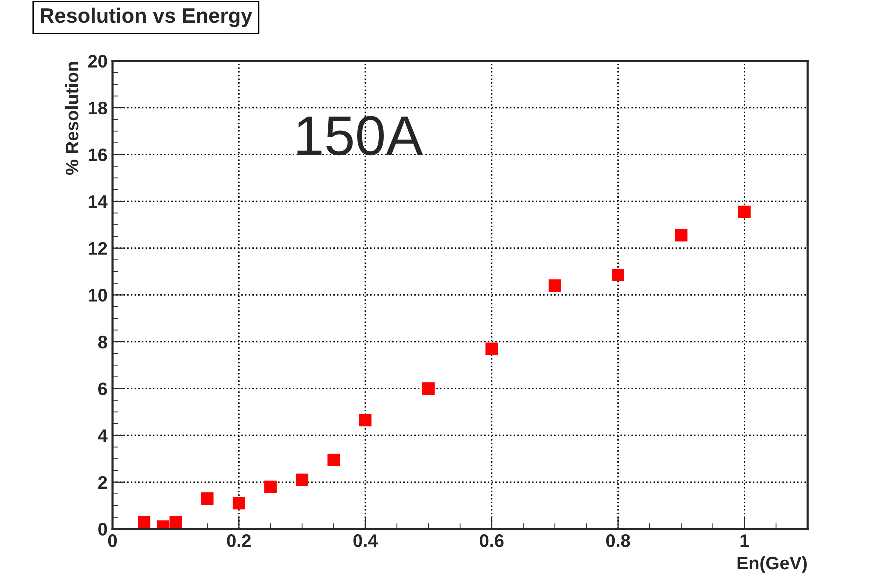 The image size is (881, 588). I want to click on x-tick-label: 0.2, so click(239, 541).